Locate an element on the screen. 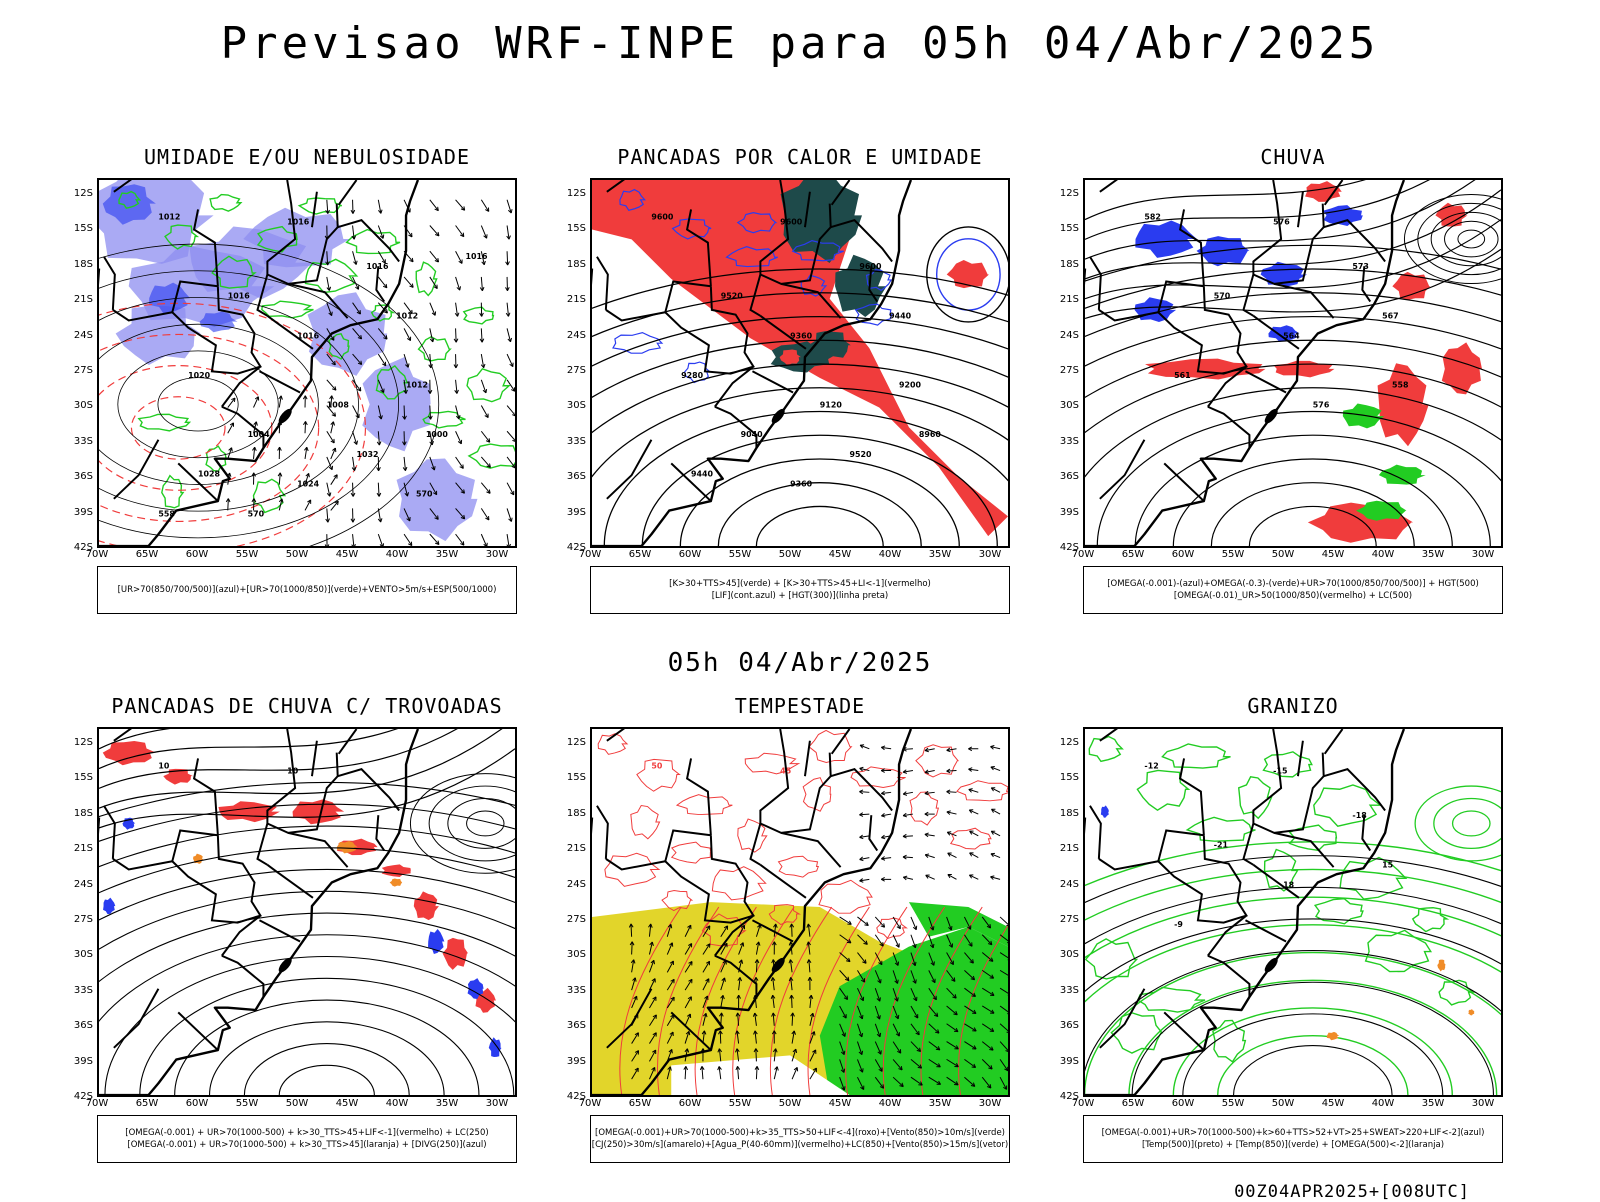 The image size is (1600, 1202). contour-label: 573 is located at coordinates (1360, 266).